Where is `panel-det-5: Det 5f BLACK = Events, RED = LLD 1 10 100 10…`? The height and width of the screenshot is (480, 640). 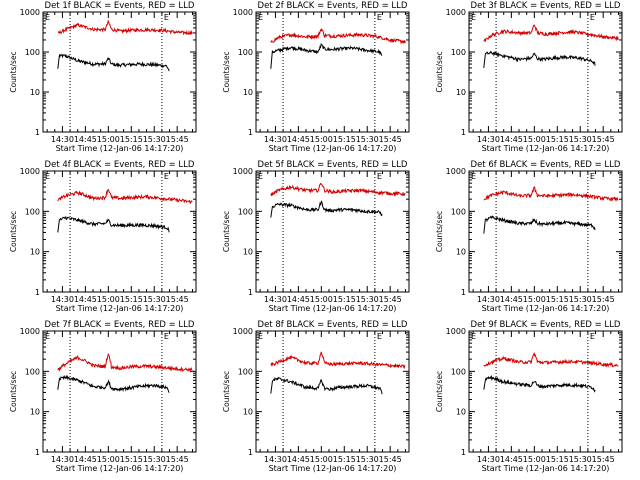
panel-det-5: Det 5f BLACK = Events, RED = LLD 1 10 100 10… is located at coordinates (316, 236).